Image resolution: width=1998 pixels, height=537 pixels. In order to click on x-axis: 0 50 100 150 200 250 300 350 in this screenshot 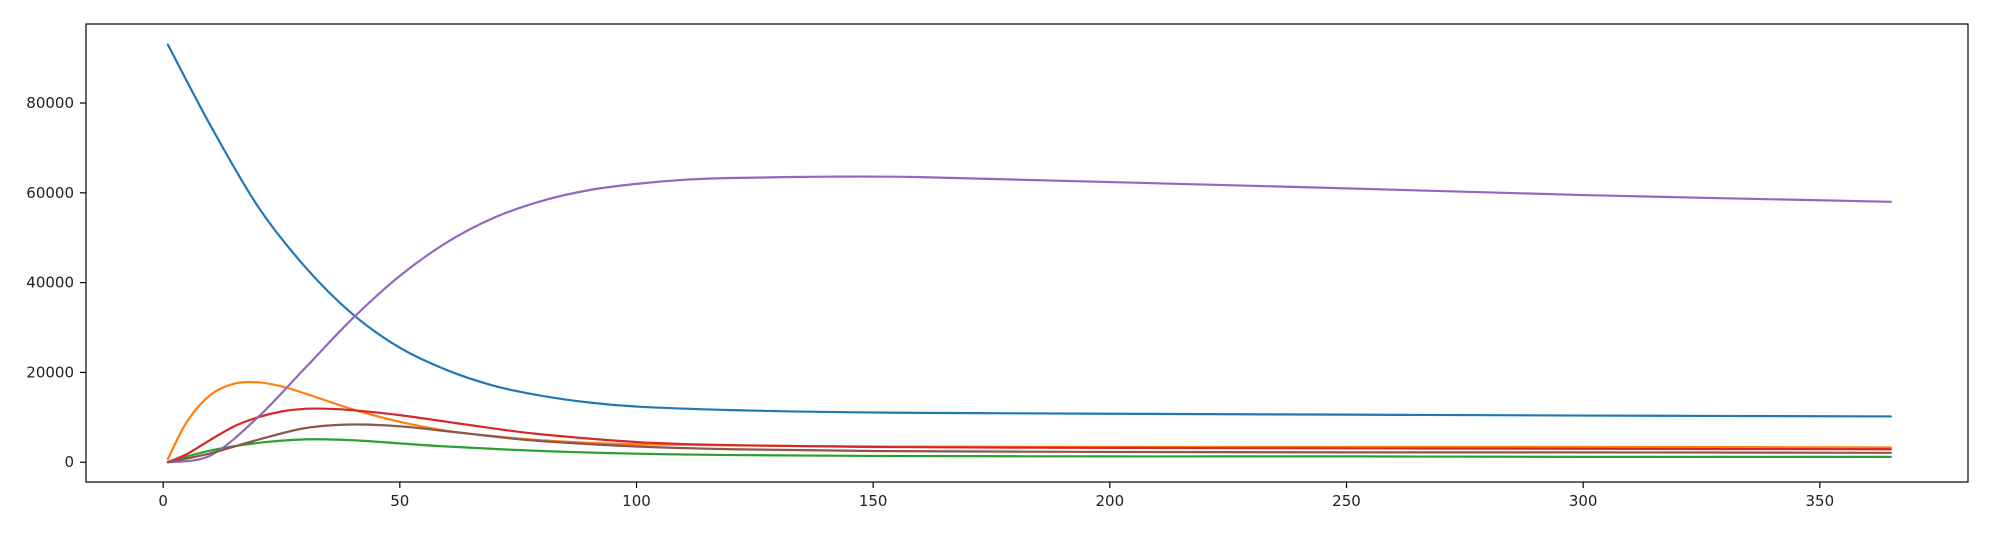, I will do `click(996, 496)`.